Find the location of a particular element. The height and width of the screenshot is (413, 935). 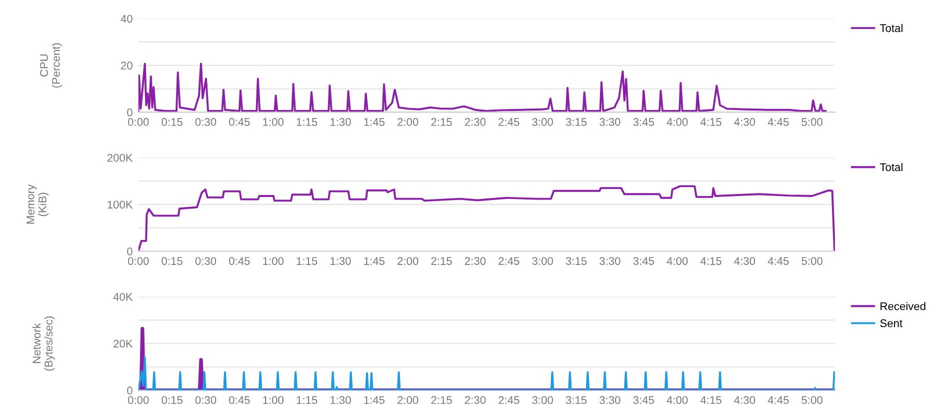

y-tick-label: 200K is located at coordinates (120, 158).